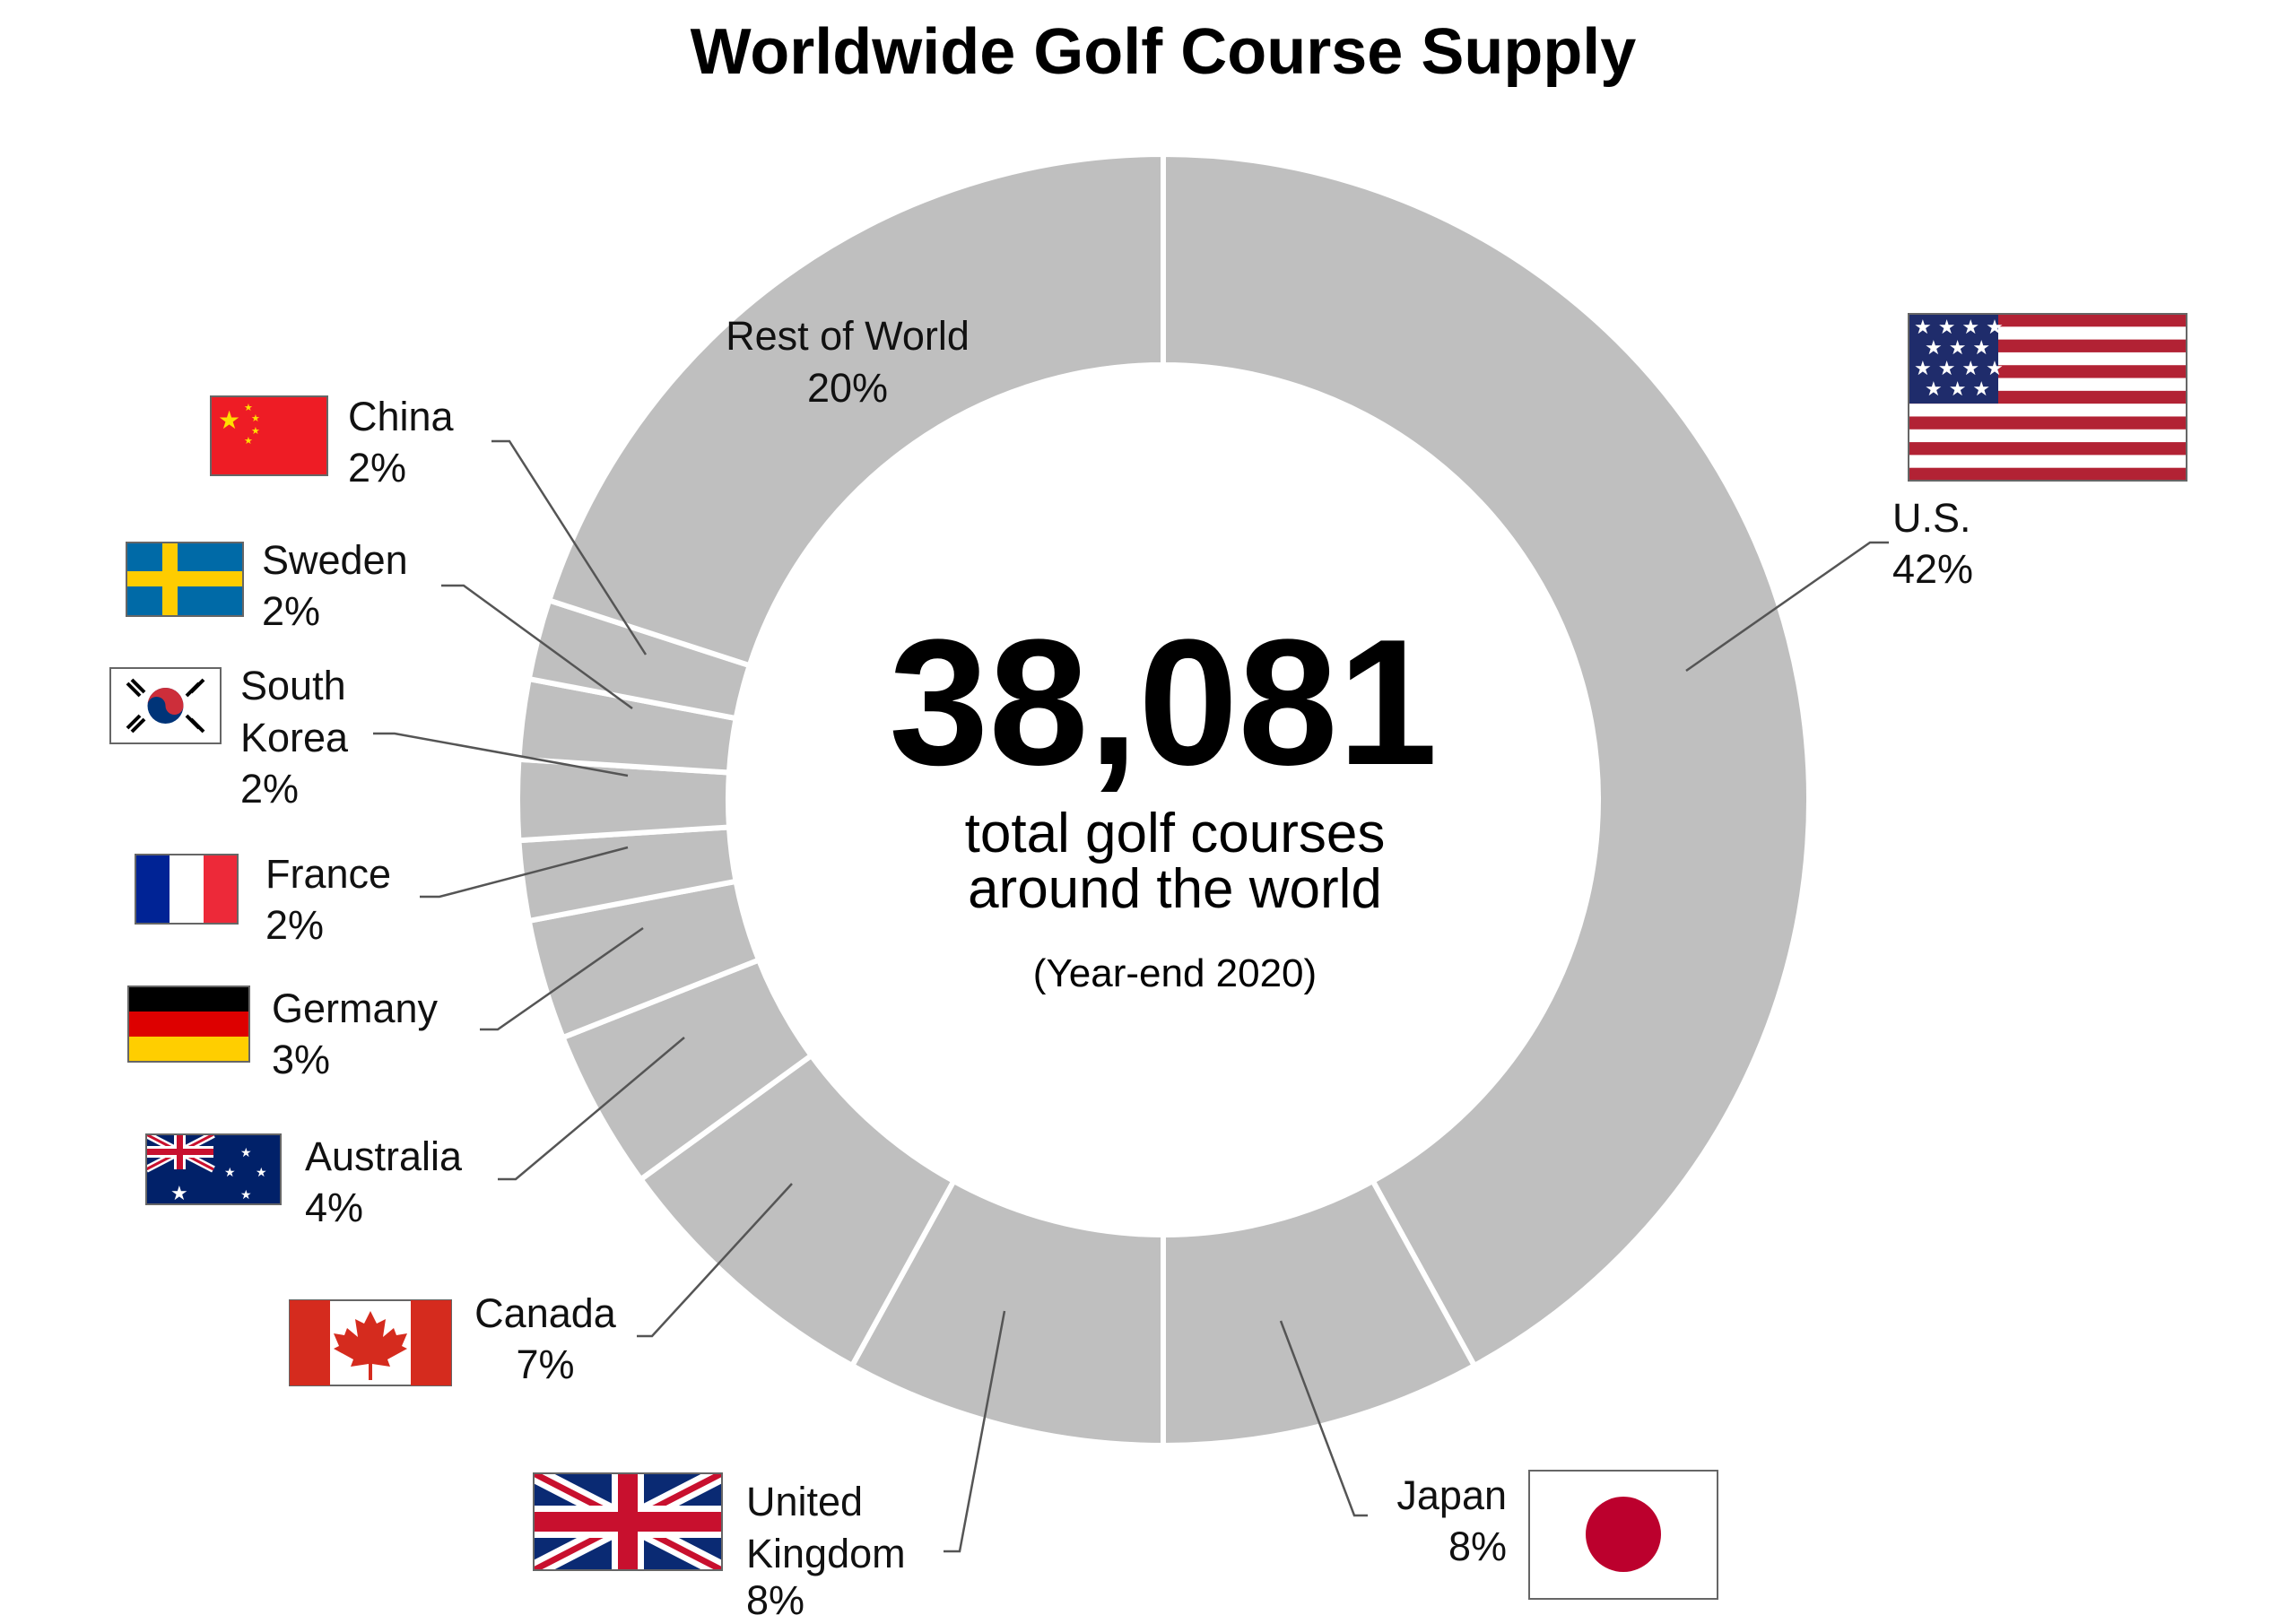 This screenshot has width=2296, height=1615. What do you see at coordinates (334, 1207) in the screenshot?
I see `label-australia-value: 4%` at bounding box center [334, 1207].